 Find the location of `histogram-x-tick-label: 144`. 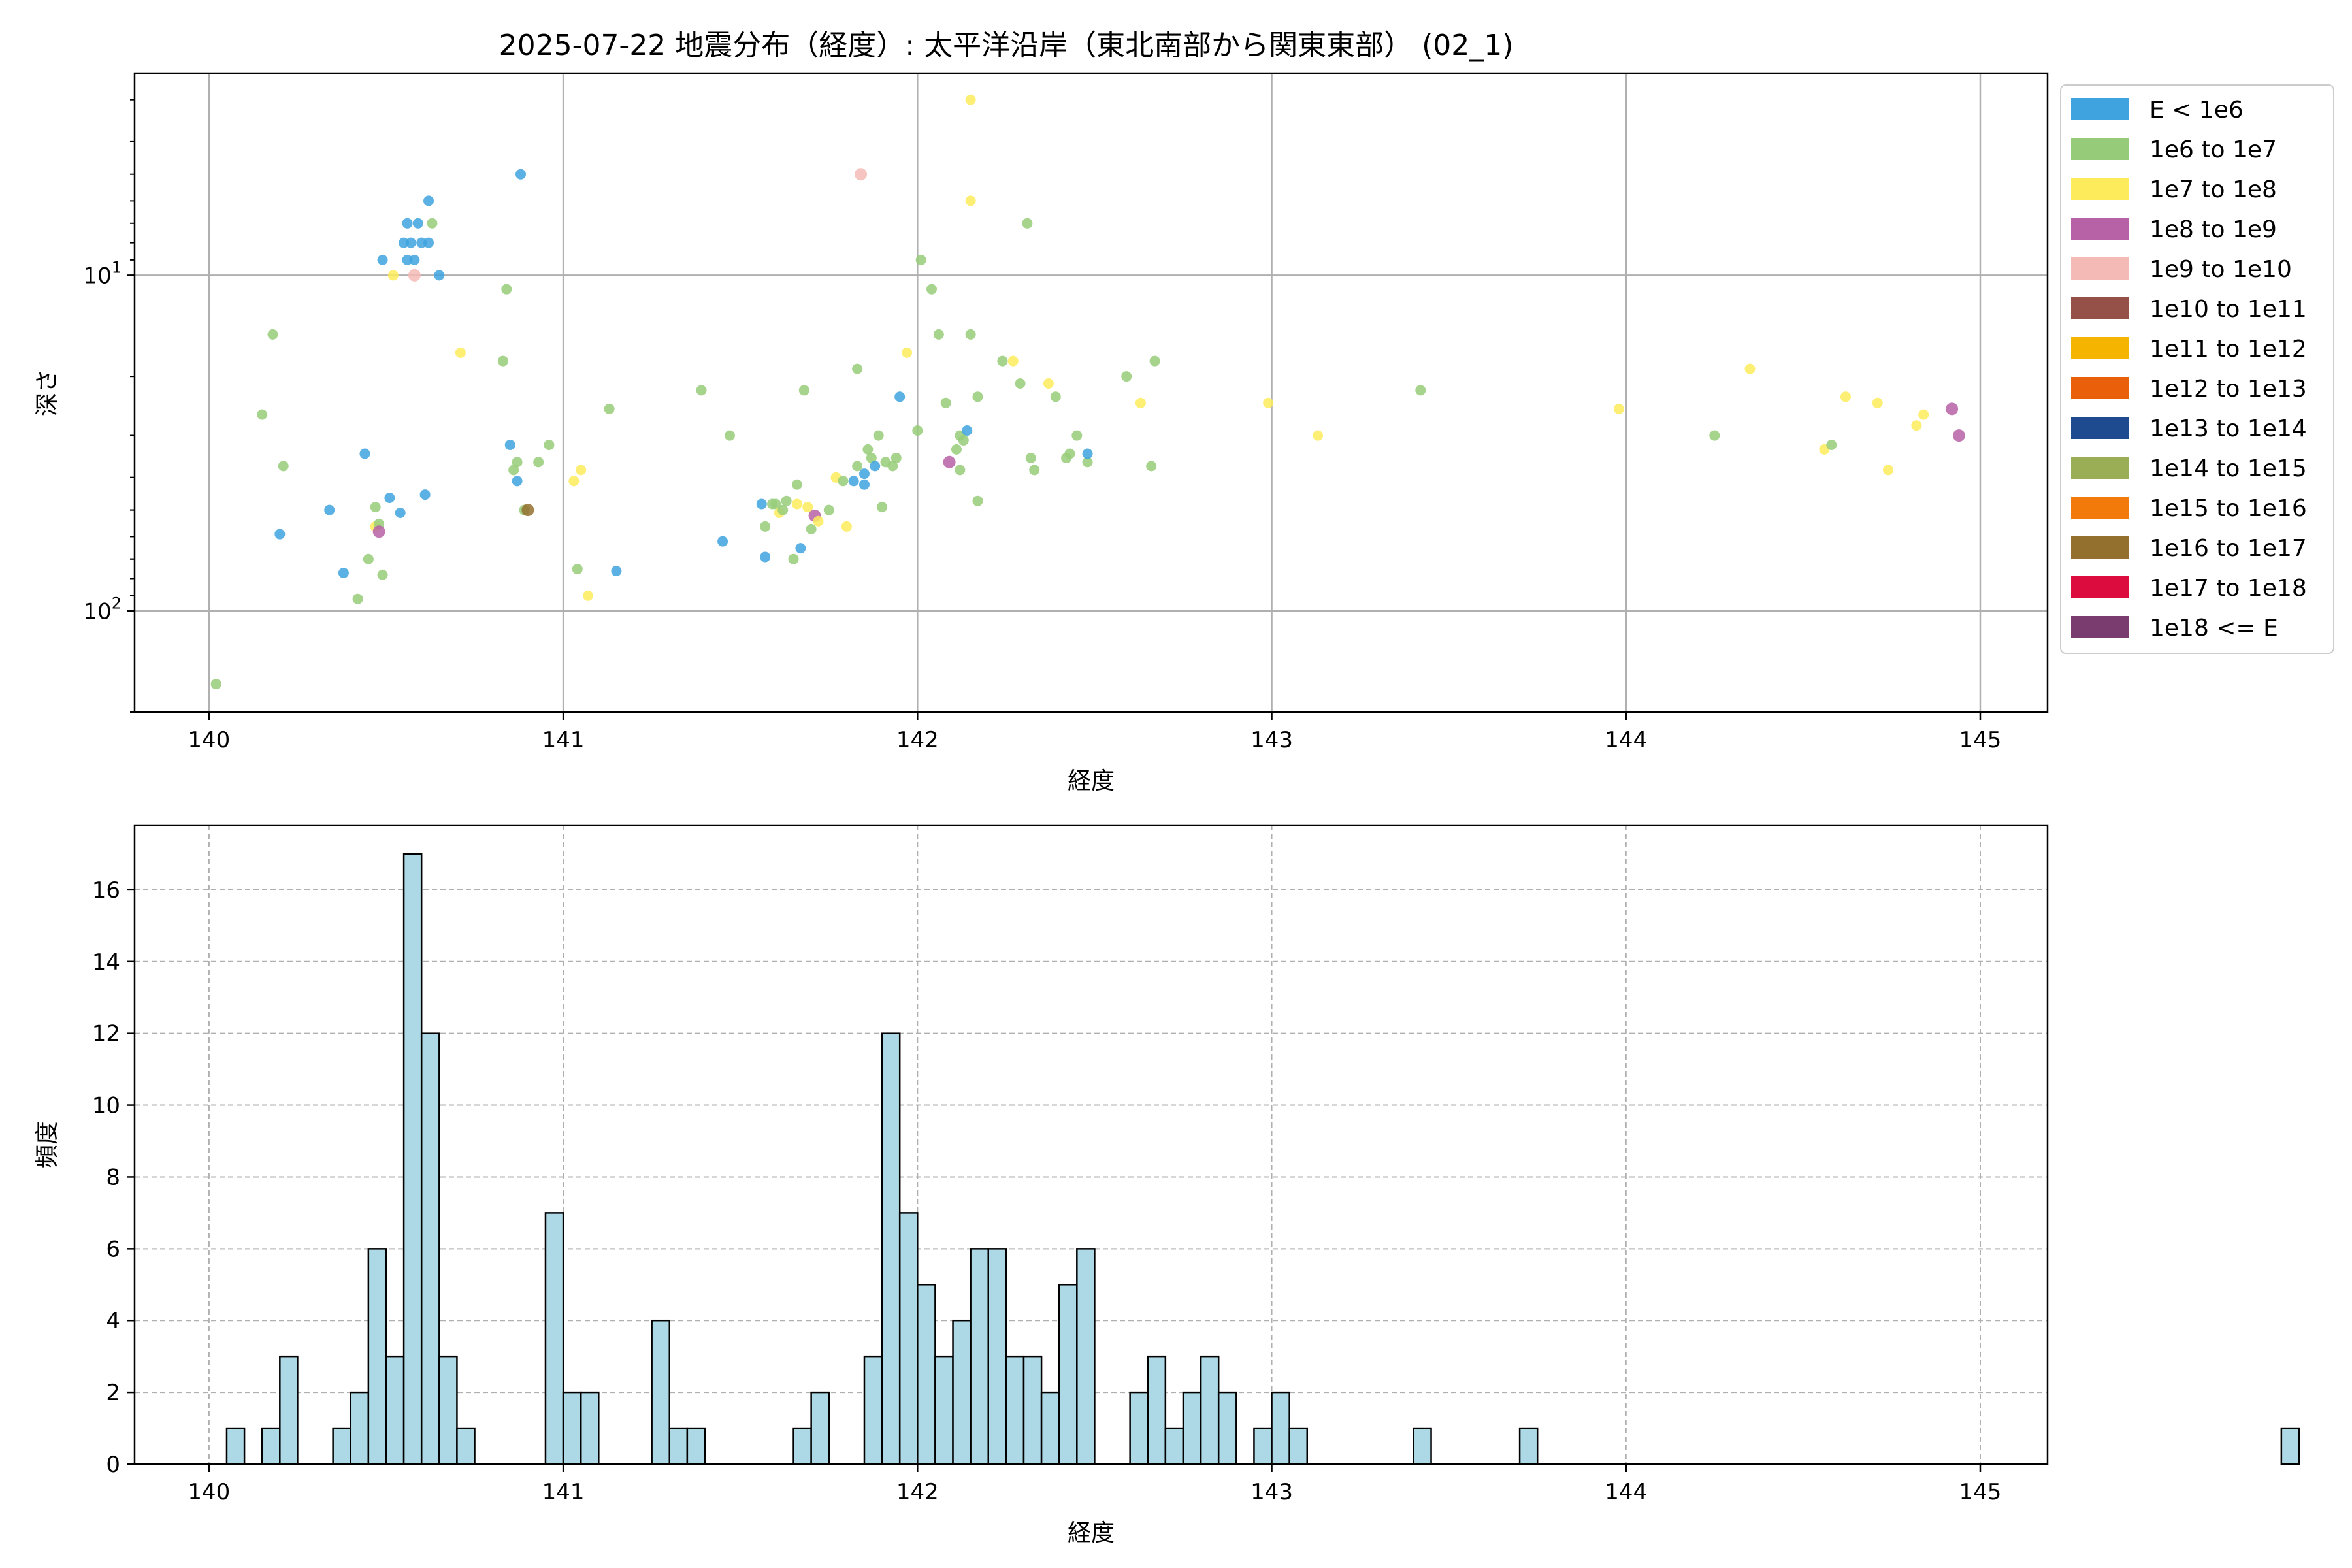

histogram-x-tick-label: 144 is located at coordinates (1626, 1492).